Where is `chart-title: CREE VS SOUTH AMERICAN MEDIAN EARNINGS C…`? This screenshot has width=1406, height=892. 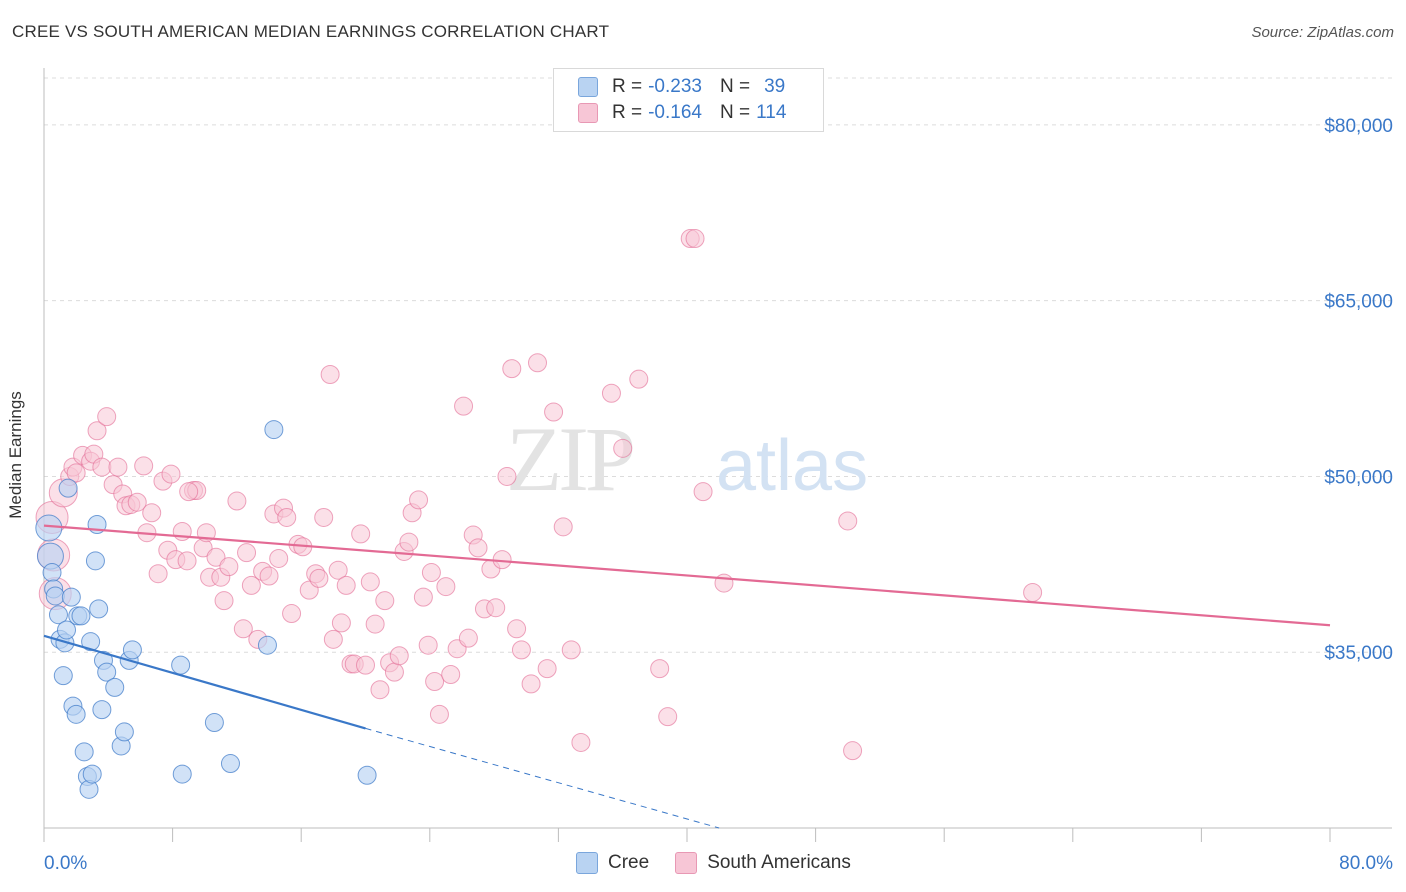 chart-title: CREE VS SOUTH AMERICAN MEDIAN EARNINGS C… is located at coordinates (311, 31).